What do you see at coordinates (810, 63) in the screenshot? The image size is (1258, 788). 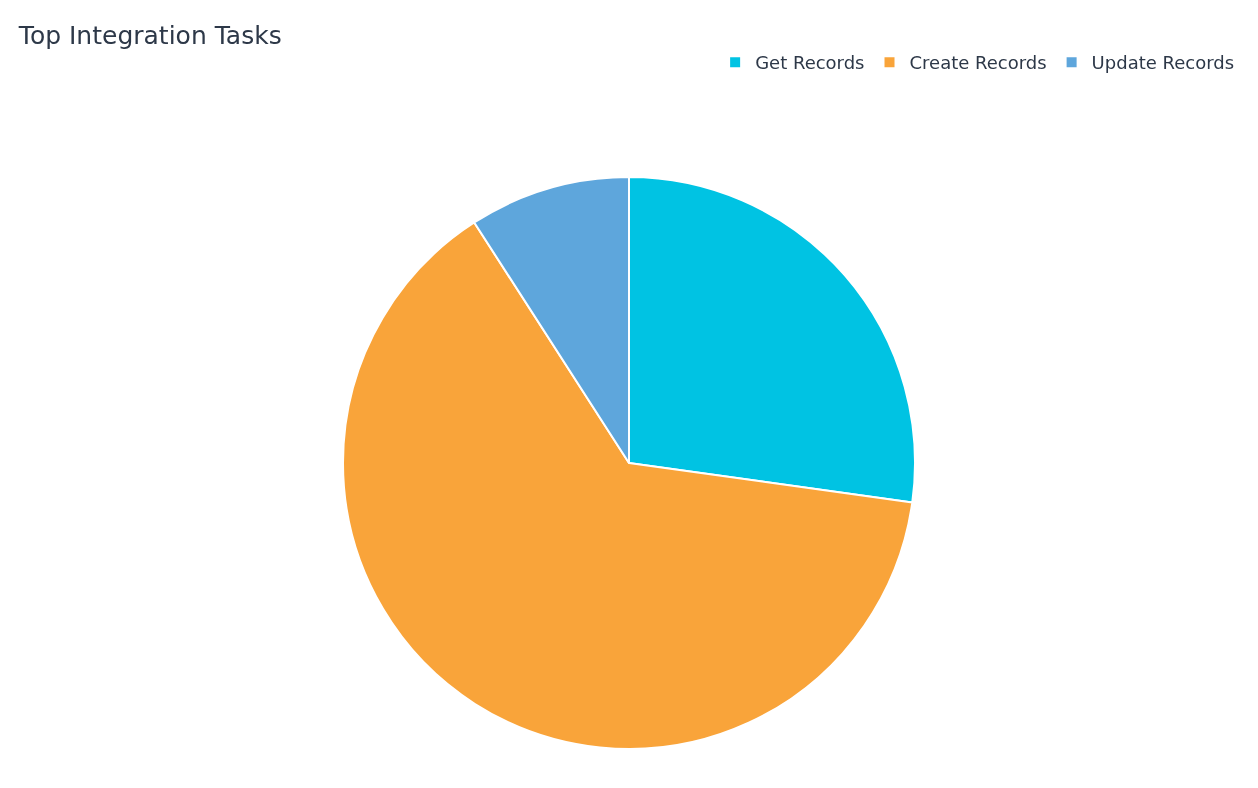 I see `legend-label: Get Records` at bounding box center [810, 63].